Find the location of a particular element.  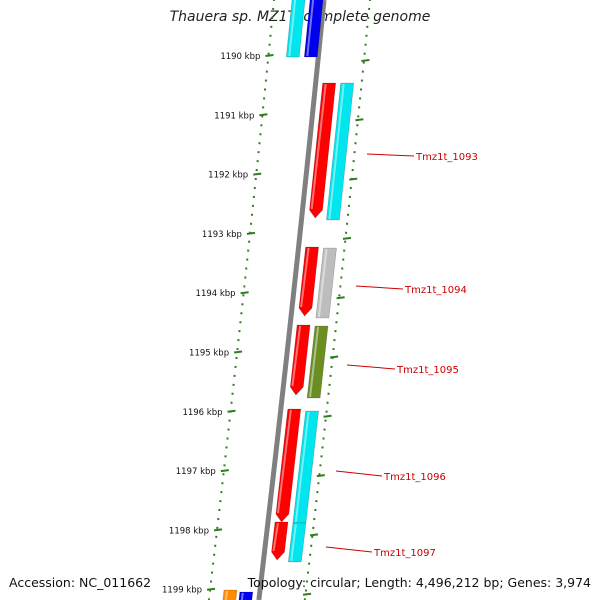

tick-label: 1190 kbp is located at coordinates (240, 57).